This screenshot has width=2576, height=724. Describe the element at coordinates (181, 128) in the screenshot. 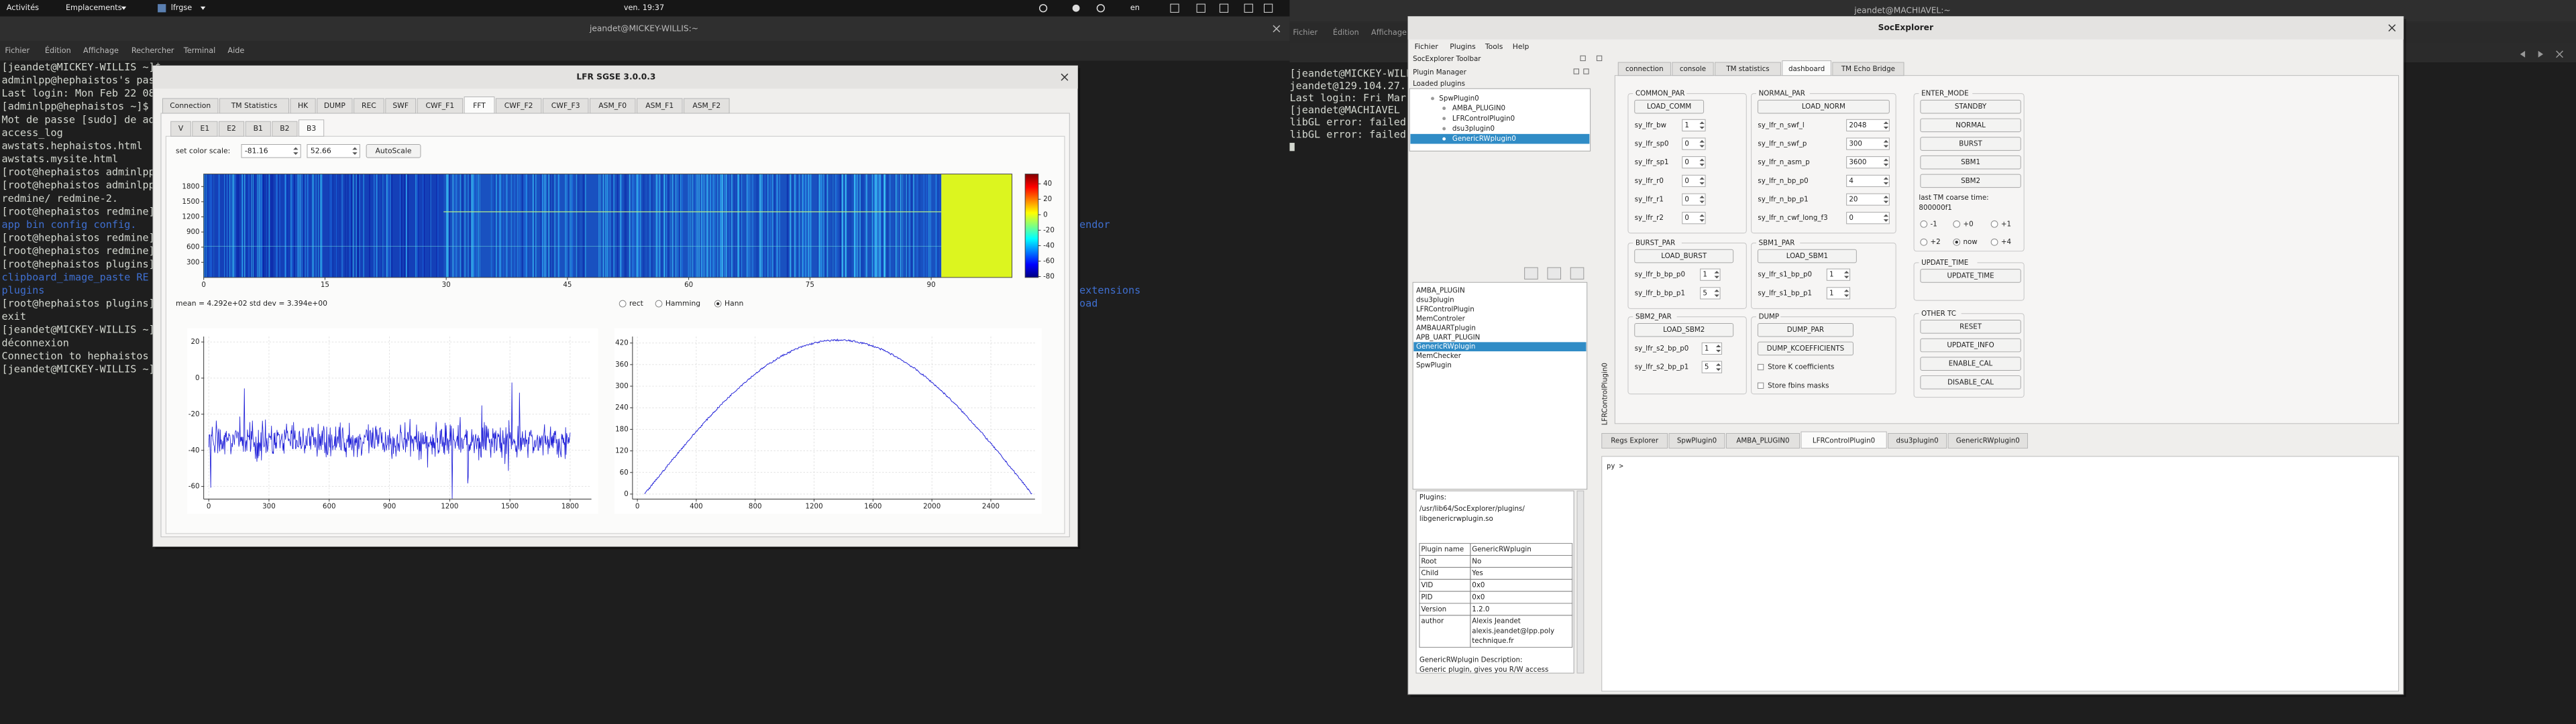

I see `tab-label: V` at that location.